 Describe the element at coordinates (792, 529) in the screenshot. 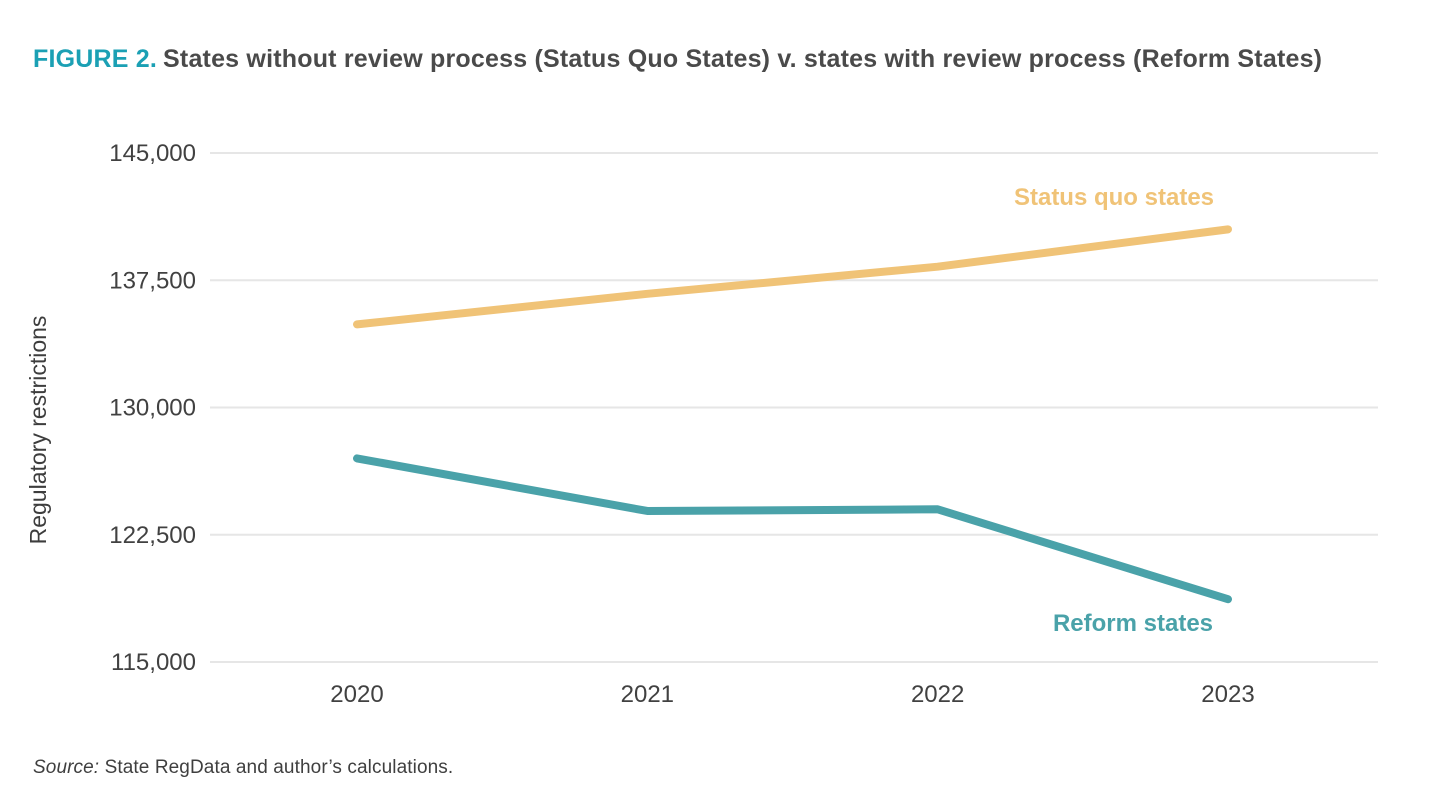

I see `series-line-reform` at that location.